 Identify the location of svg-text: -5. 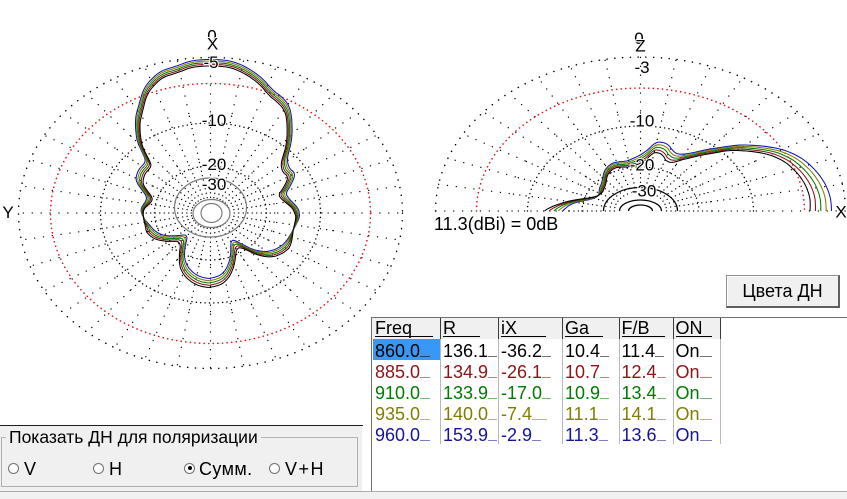
(210, 62).